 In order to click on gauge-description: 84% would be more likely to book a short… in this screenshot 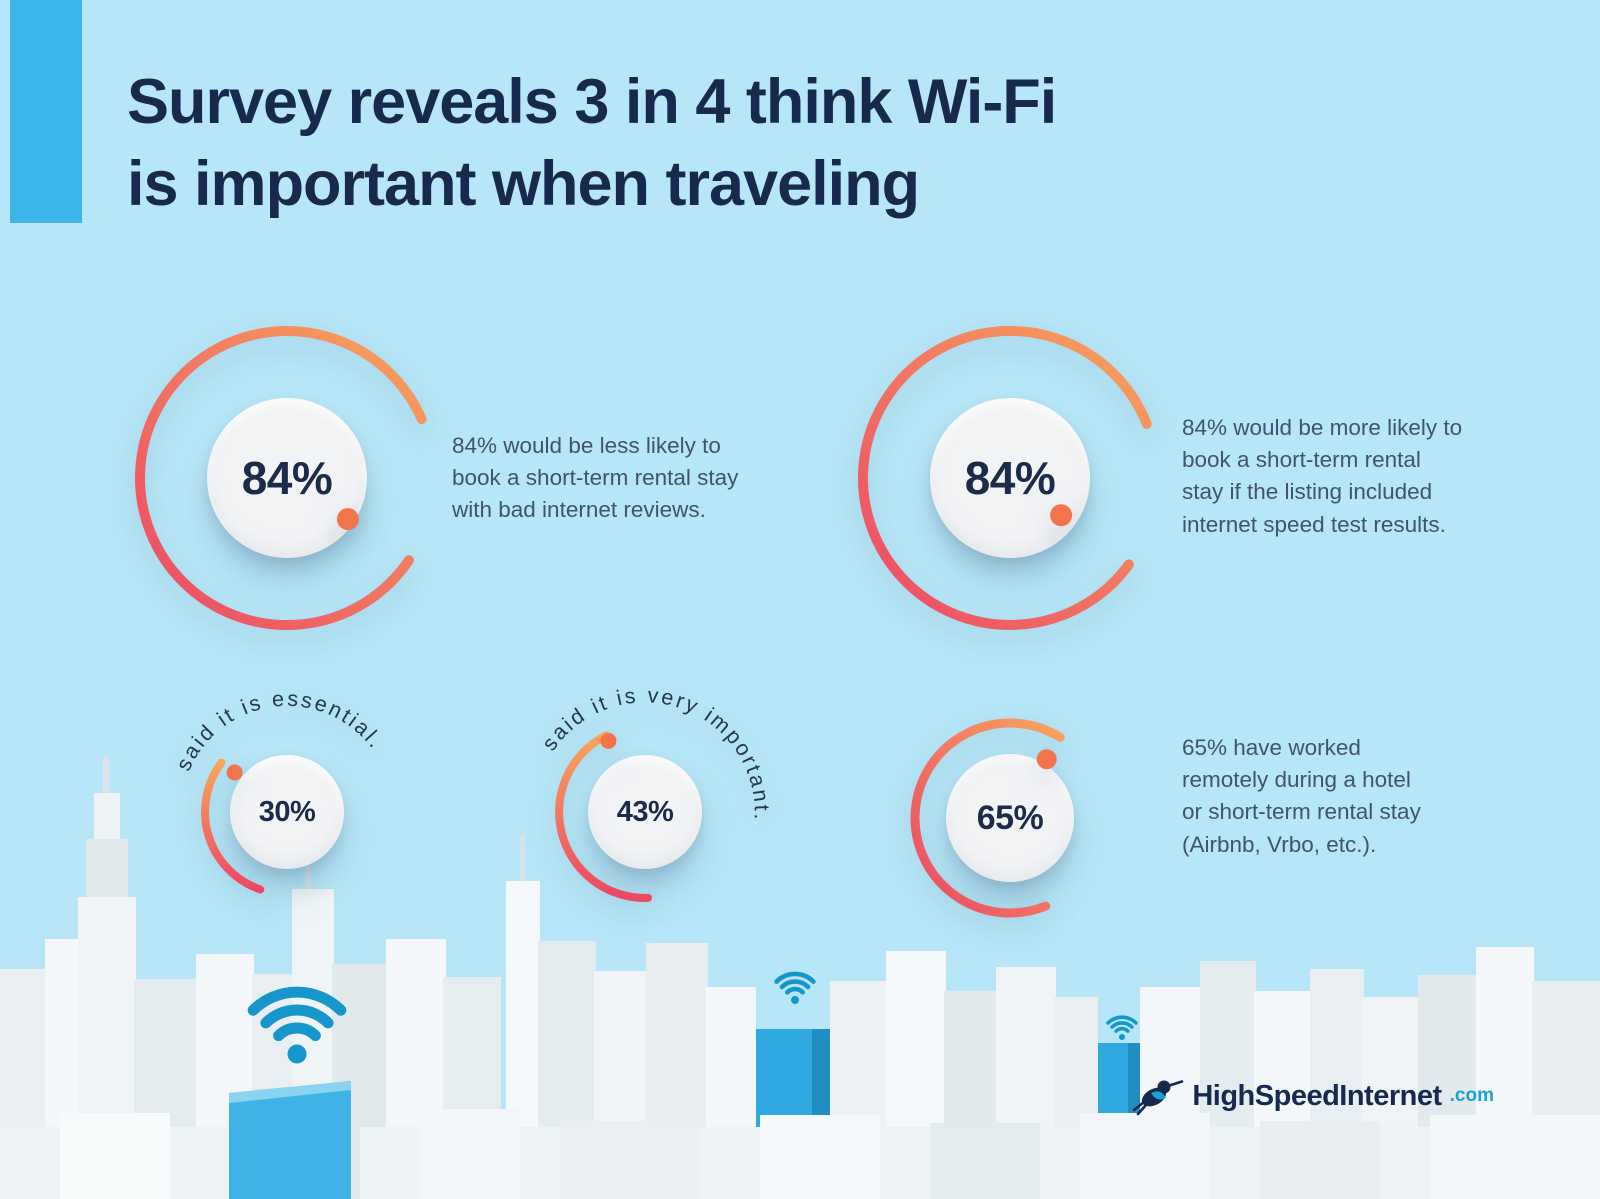, I will do `click(1322, 476)`.